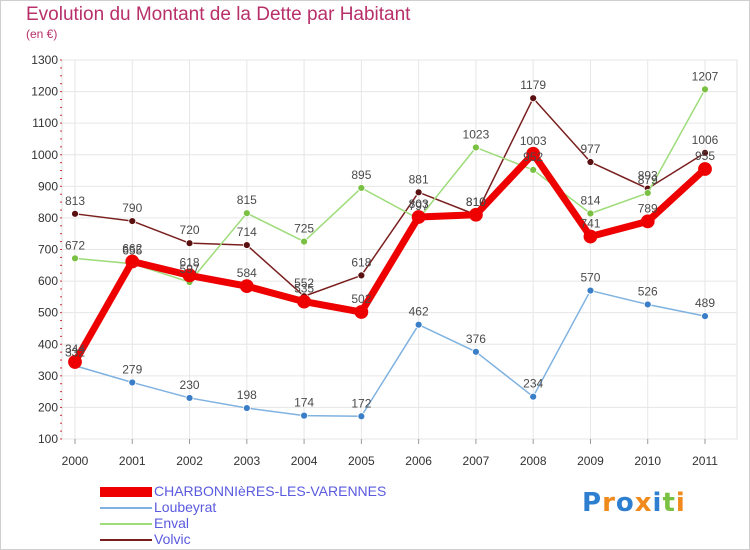  Describe the element at coordinates (419, 312) in the screenshot. I see `data-label-loubeyrat: 462` at that location.